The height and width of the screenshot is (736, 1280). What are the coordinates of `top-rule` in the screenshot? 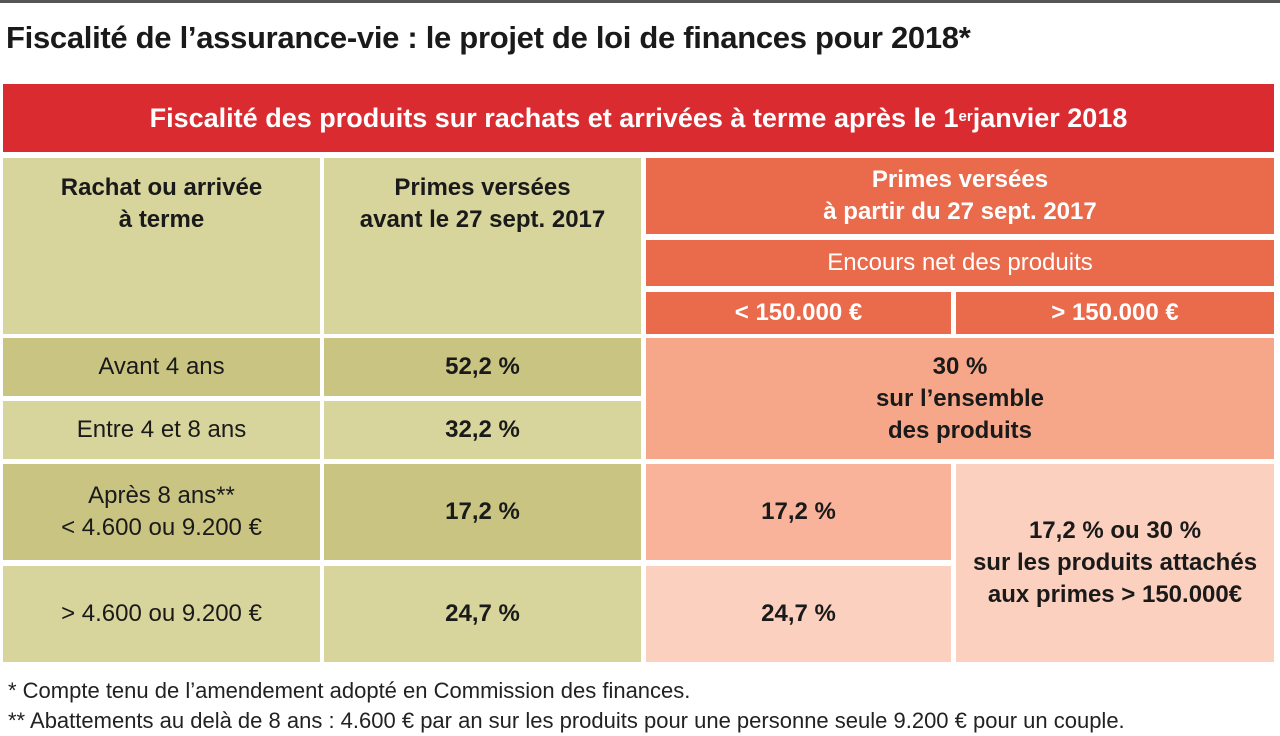 It's located at (640, 1).